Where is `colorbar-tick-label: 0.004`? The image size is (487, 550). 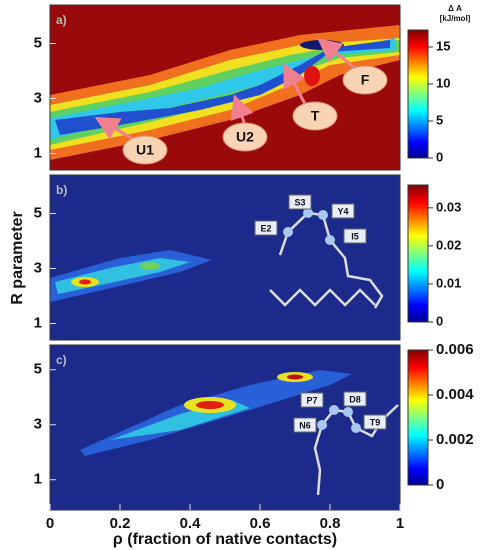
colorbar-tick-label: 0.004 is located at coordinates (455, 394).